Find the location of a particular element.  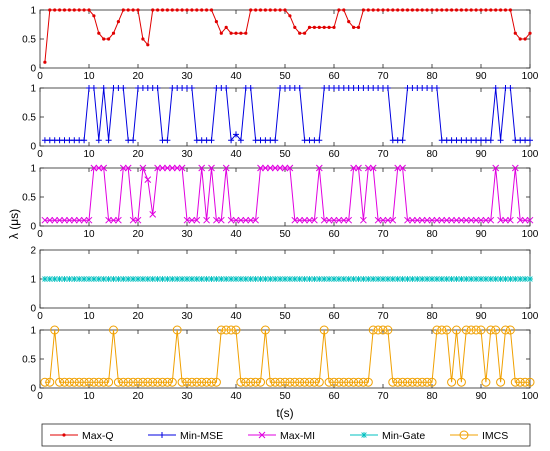

x-tick-label: 30 is located at coordinates (187, 396).